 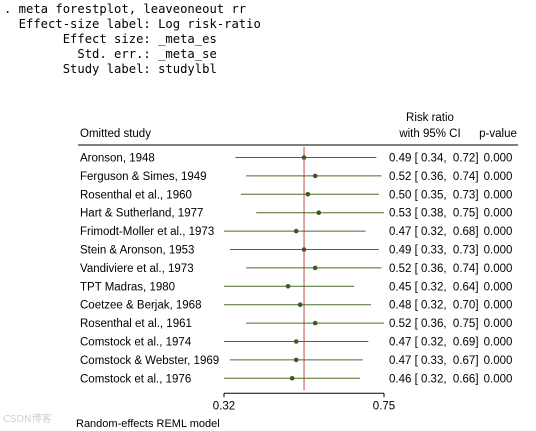 What do you see at coordinates (136, 324) in the screenshot?
I see `study-label: Rosenthal et al., 1961` at bounding box center [136, 324].